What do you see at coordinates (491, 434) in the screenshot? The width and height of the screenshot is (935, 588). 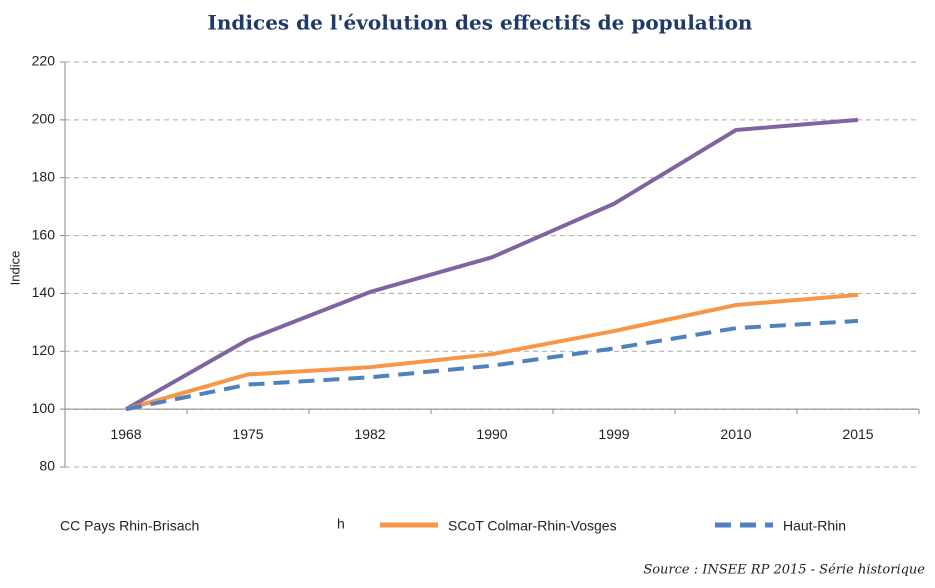 I see `x-tick-label: 1990` at bounding box center [491, 434].